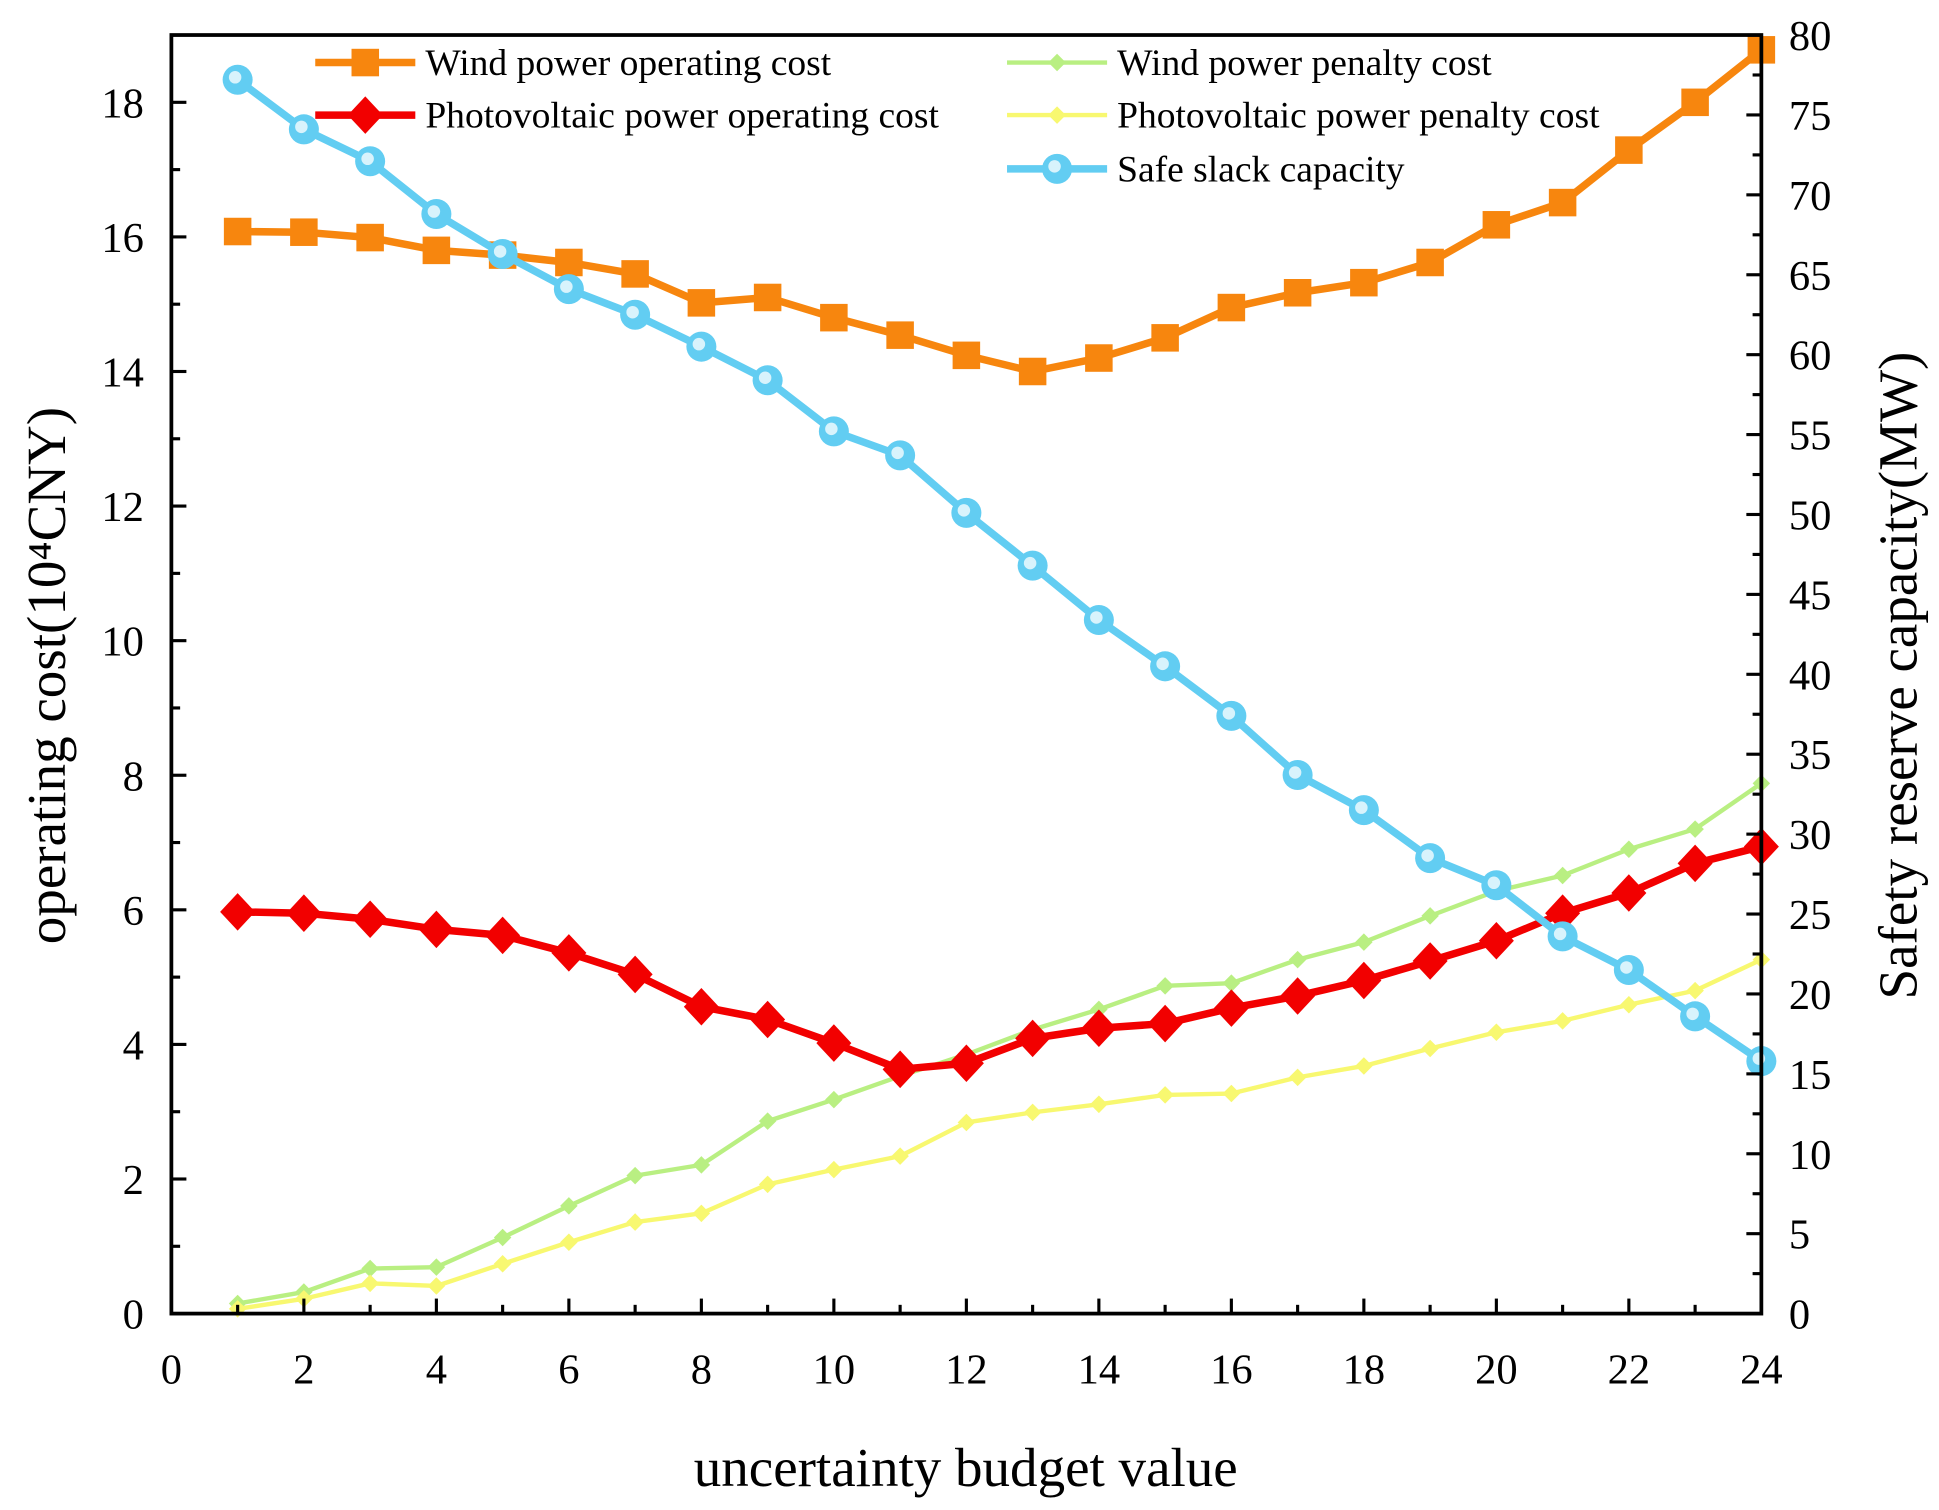 This screenshot has height=1510, width=1939. I want to click on y2-tick-label: 45, so click(1810, 595).